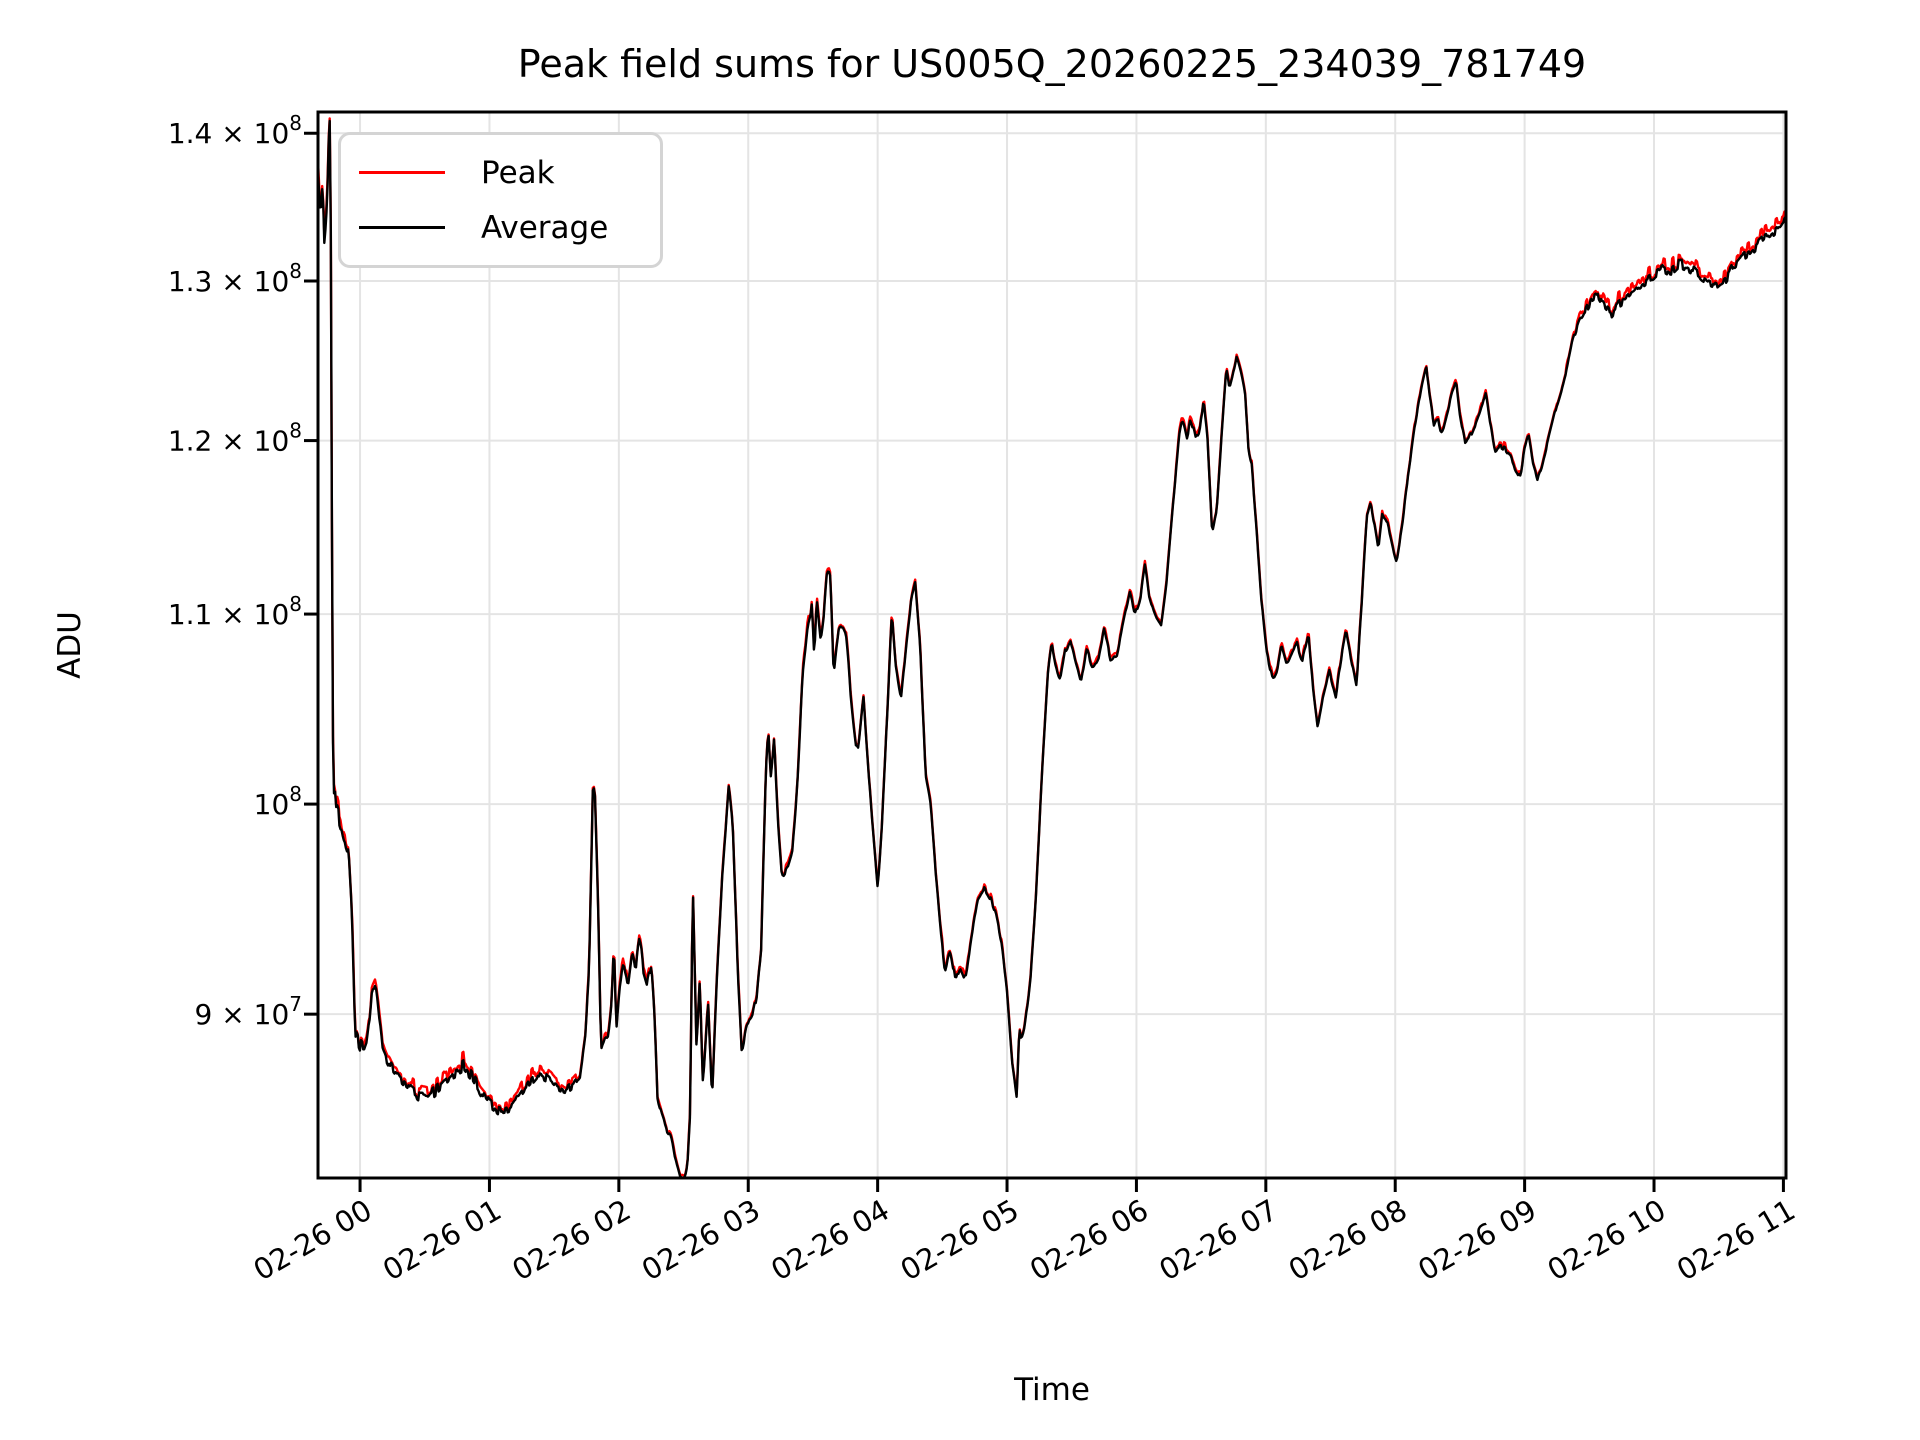  Describe the element at coordinates (402, 172) in the screenshot. I see `peak-line-sample-icon` at that location.